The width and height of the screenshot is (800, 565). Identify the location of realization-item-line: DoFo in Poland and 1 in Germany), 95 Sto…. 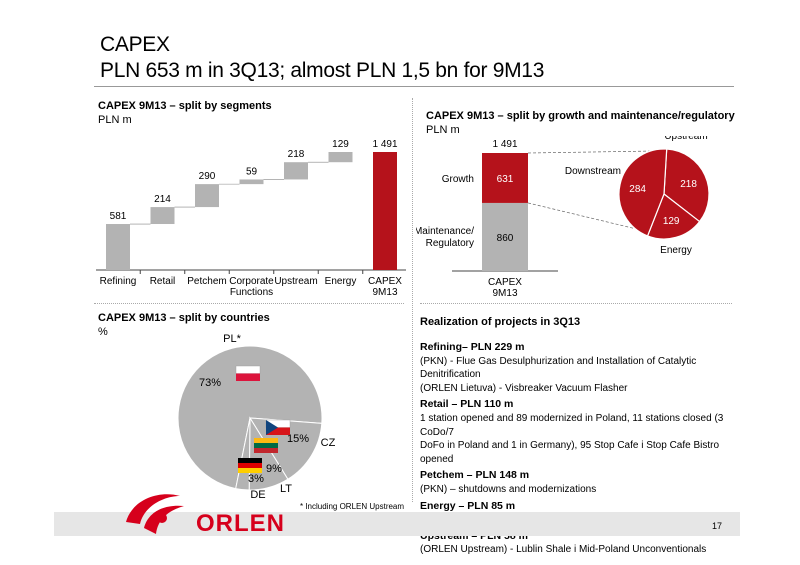
(570, 452).